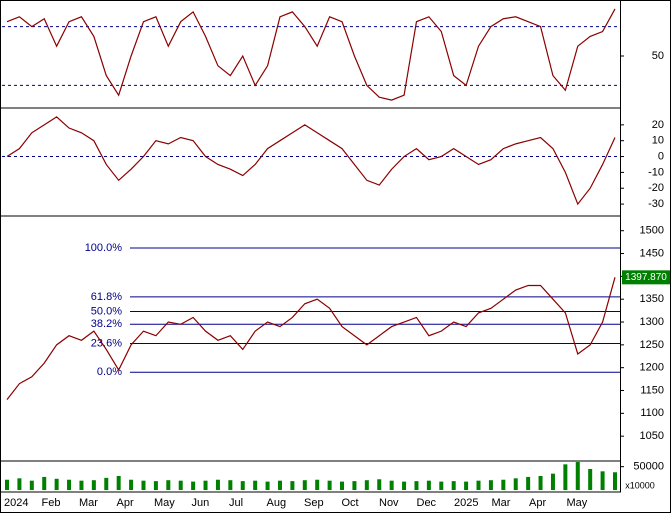 Image resolution: width=671 pixels, height=518 pixels. What do you see at coordinates (389, 503) in the screenshot?
I see `x-tick-label: Nov` at bounding box center [389, 503].